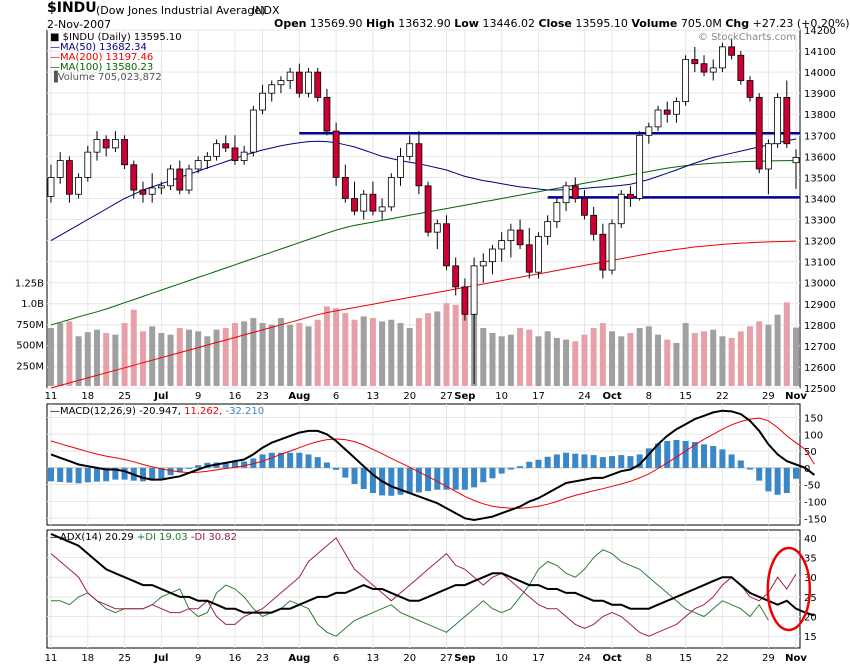 This screenshot has height=668, width=850. Describe the element at coordinates (124, 396) in the screenshot. I see `price-xtick-label: 25` at that location.